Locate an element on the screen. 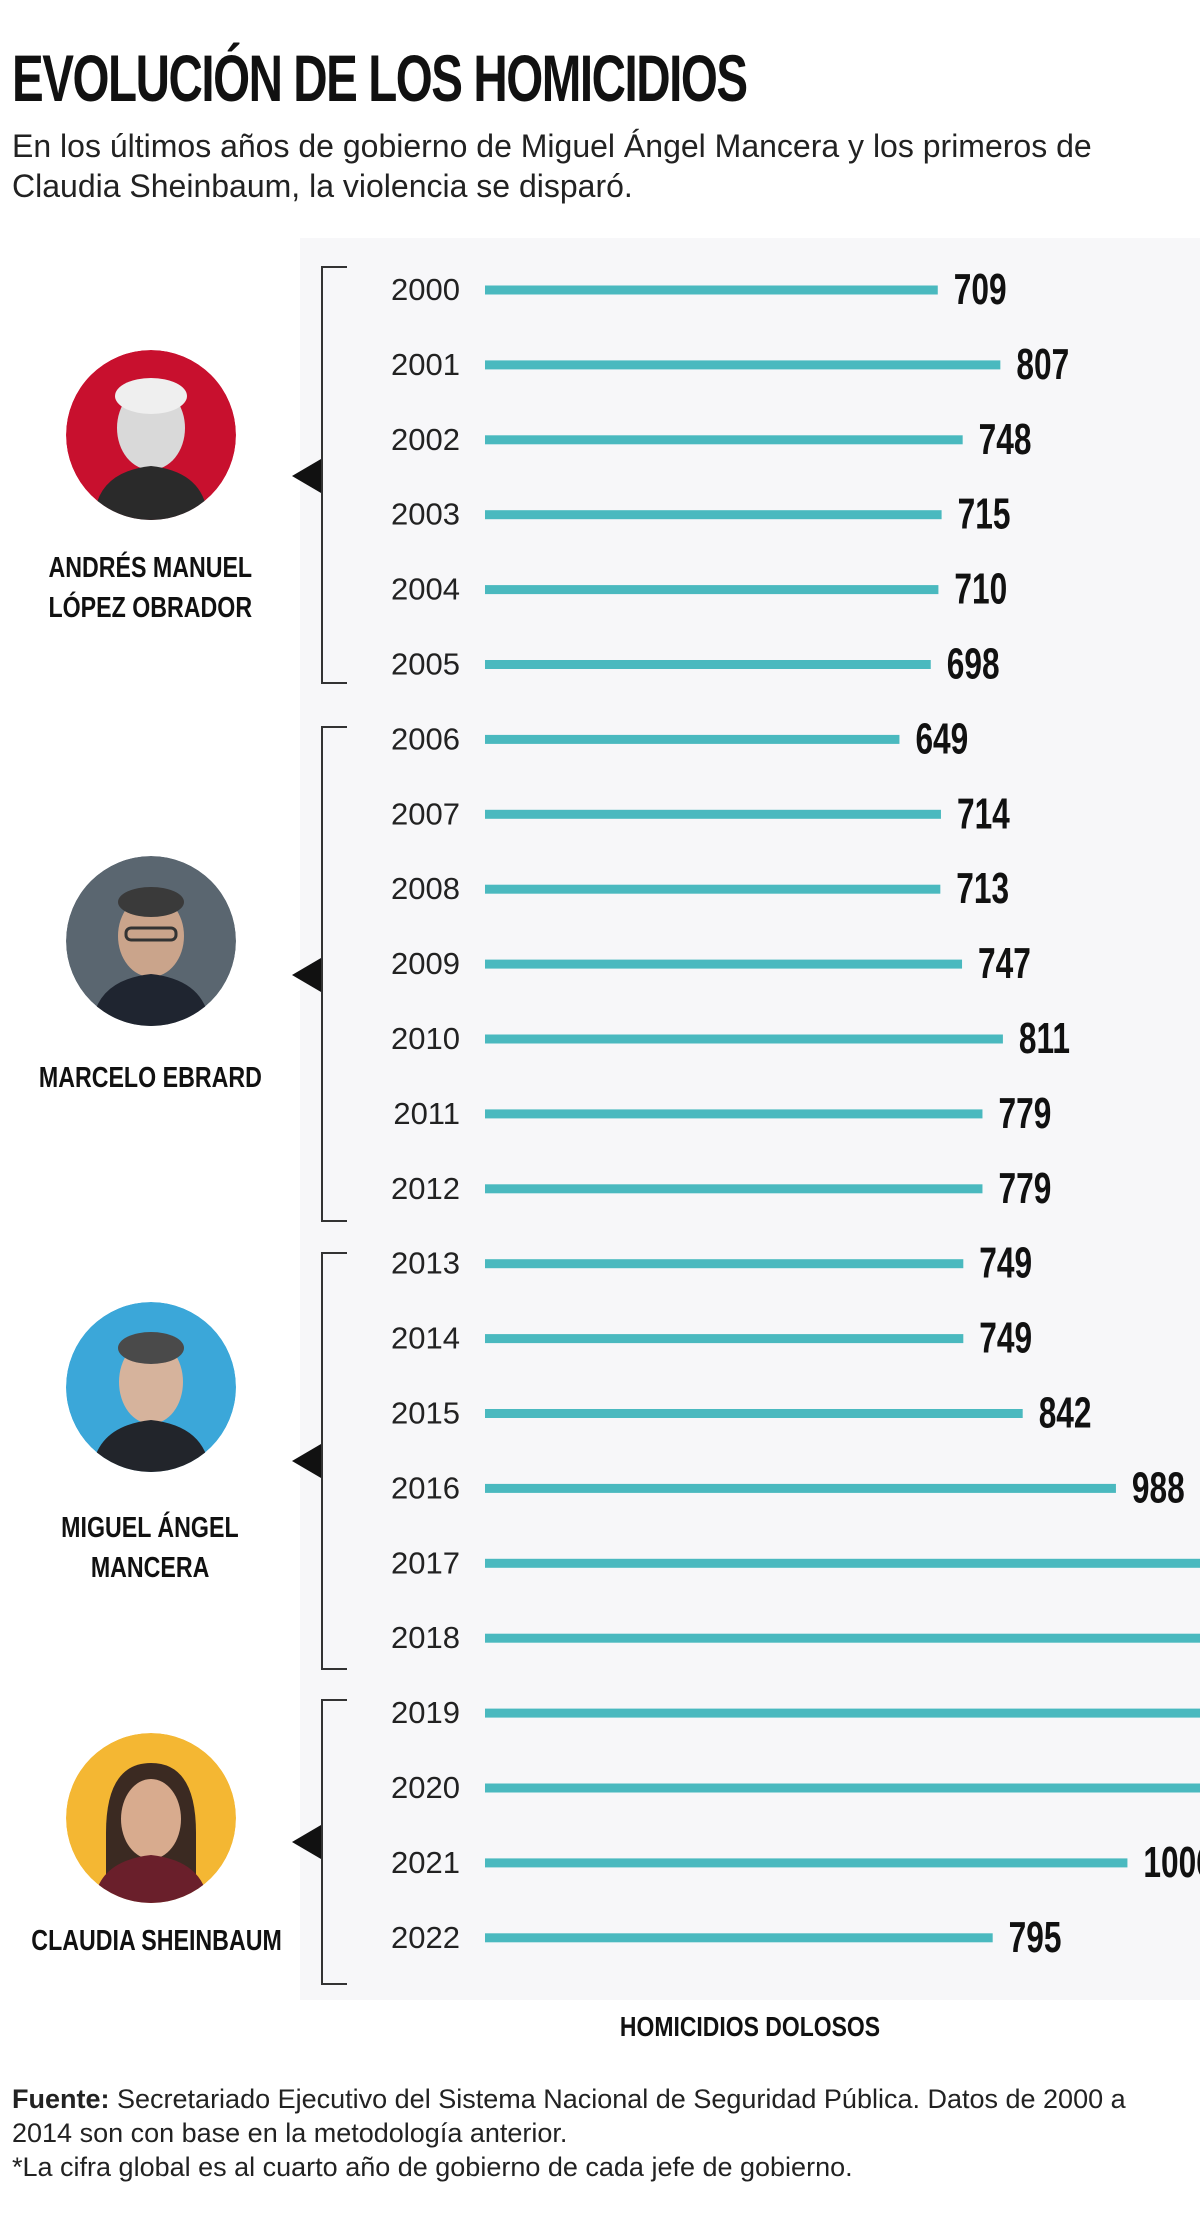  value-label: 715 is located at coordinates (984, 514).